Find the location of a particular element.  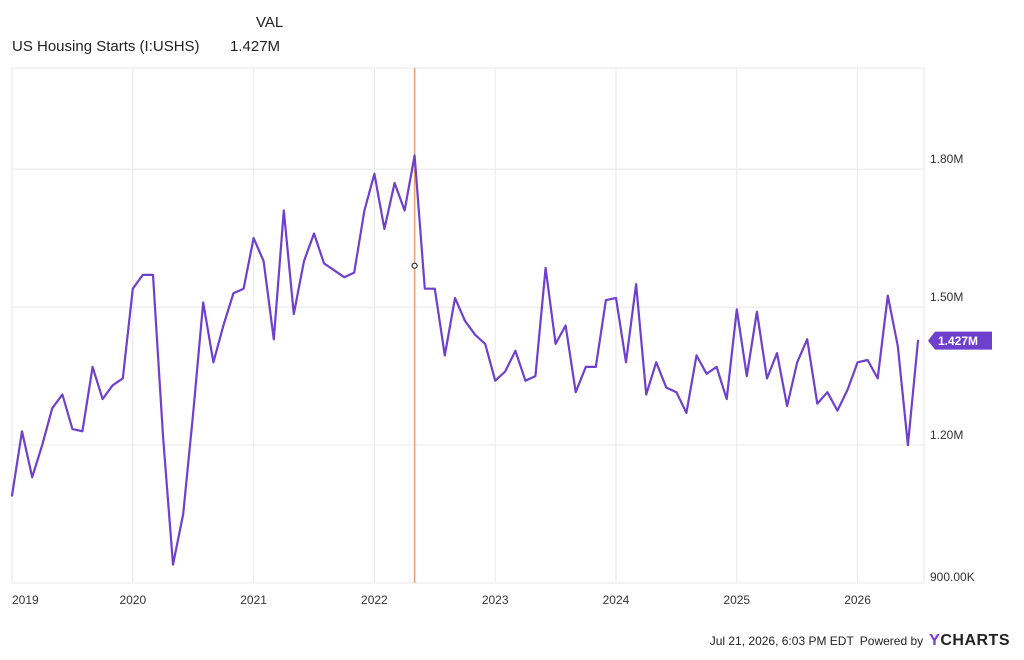

footer-powered-by: Powered by is located at coordinates (891, 641).